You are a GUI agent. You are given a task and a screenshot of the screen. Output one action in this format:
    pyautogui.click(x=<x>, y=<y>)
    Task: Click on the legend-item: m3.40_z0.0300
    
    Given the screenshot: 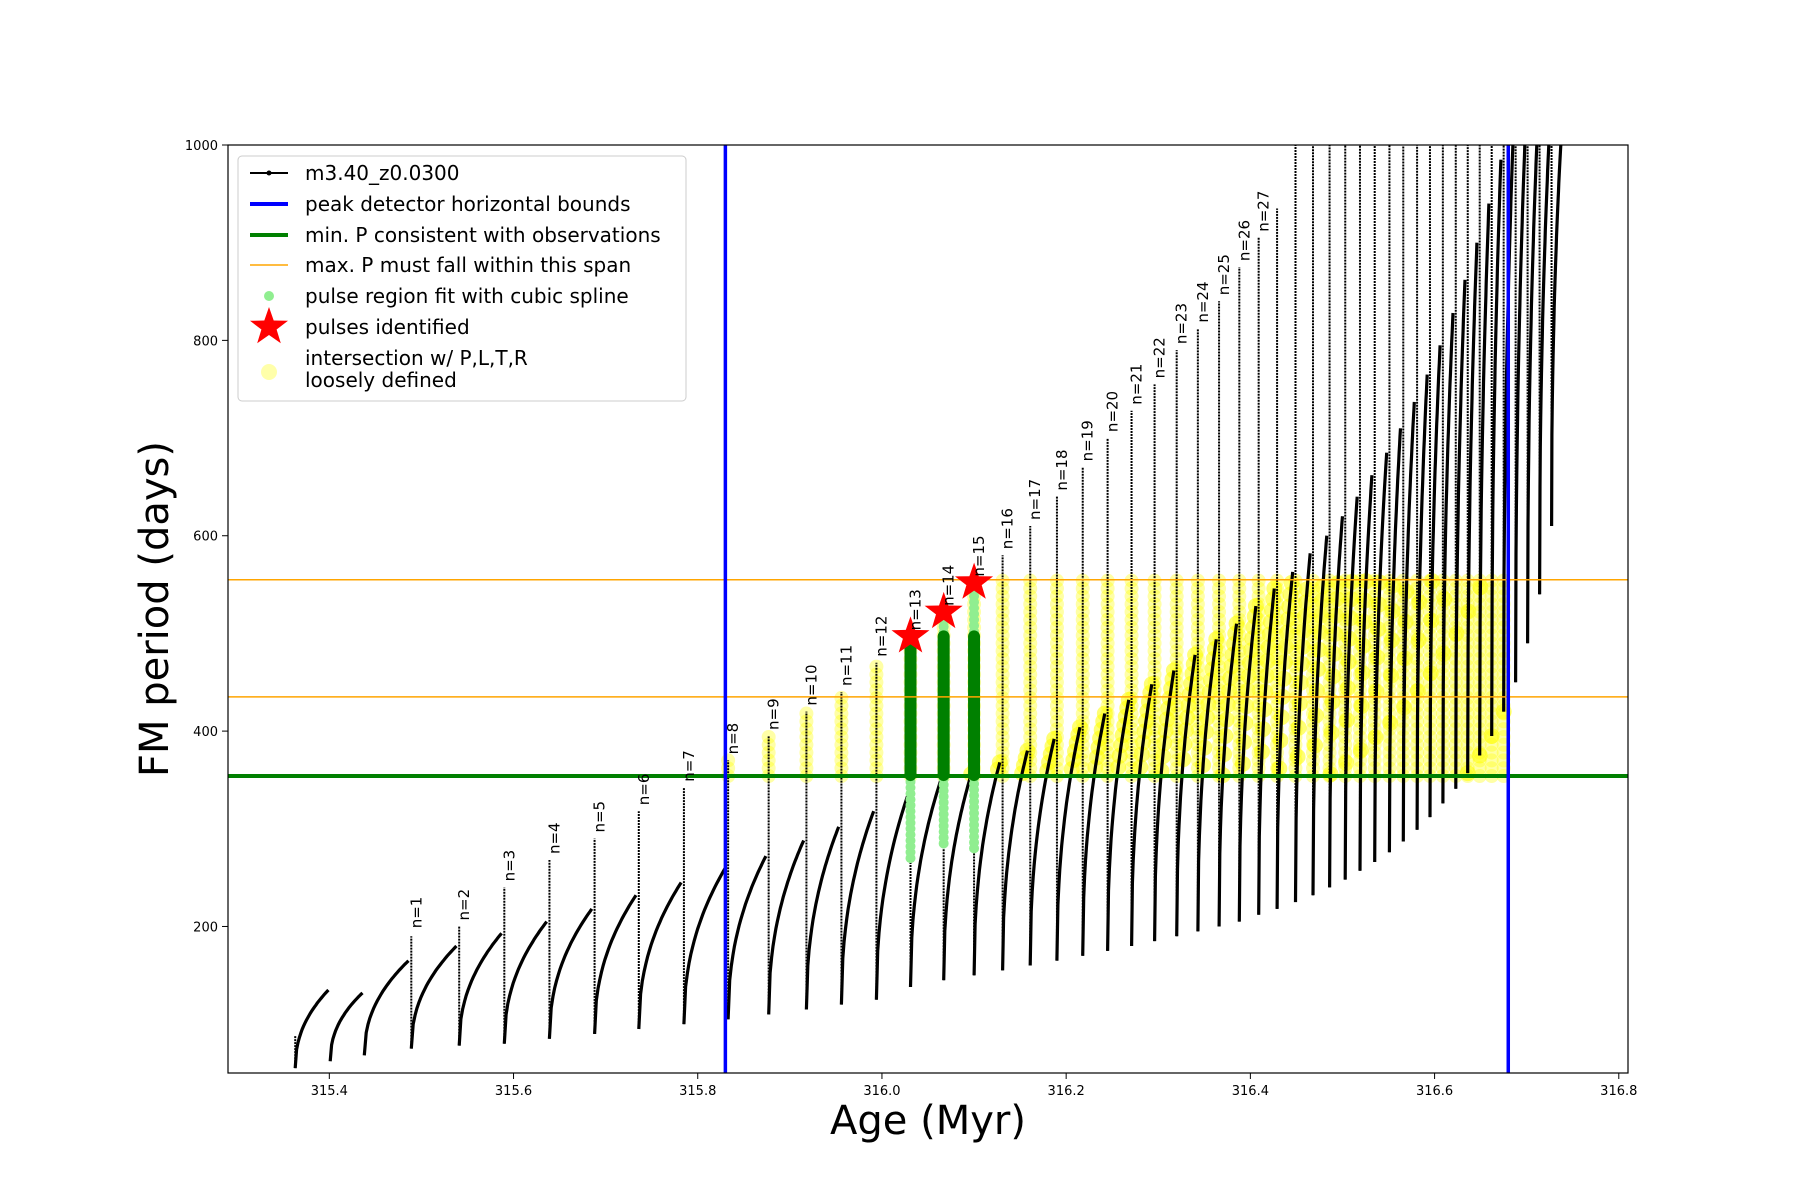 What is the action you would take?
    pyautogui.click(x=355, y=173)
    